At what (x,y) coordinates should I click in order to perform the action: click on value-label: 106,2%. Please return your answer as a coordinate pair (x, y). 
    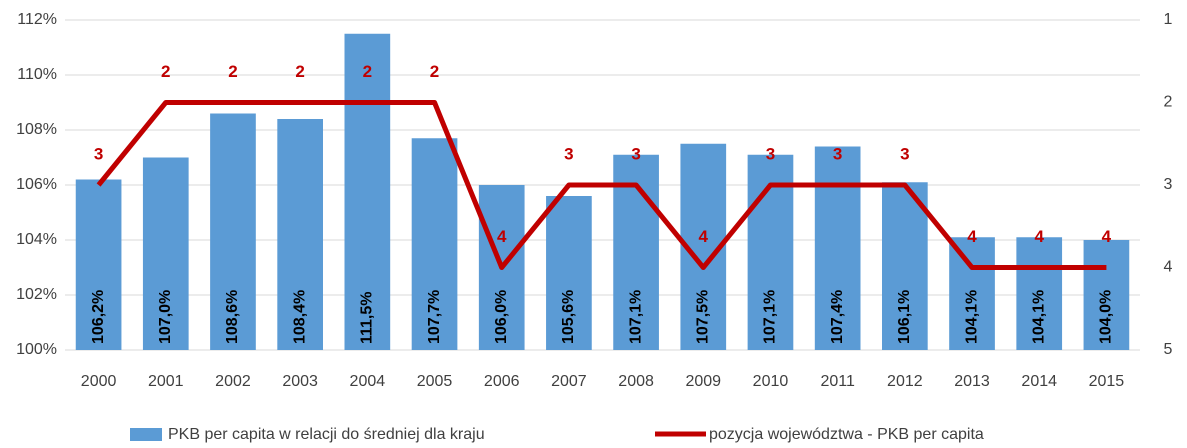
    Looking at the image, I should click on (98, 317).